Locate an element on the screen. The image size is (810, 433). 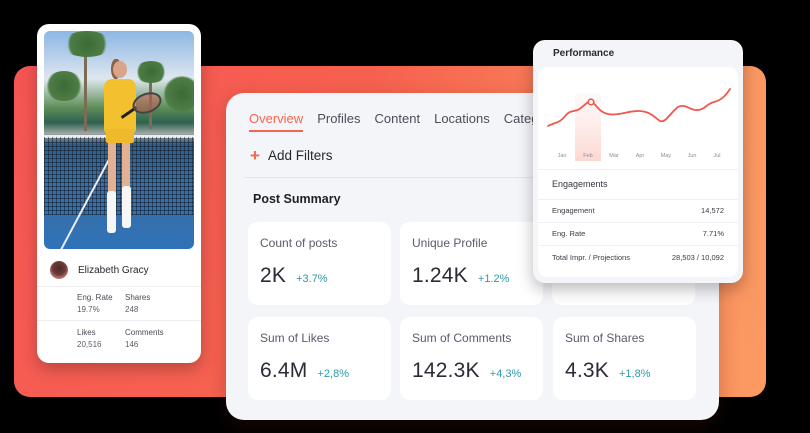
stat-delta: +1,8% is located at coordinates (635, 374).